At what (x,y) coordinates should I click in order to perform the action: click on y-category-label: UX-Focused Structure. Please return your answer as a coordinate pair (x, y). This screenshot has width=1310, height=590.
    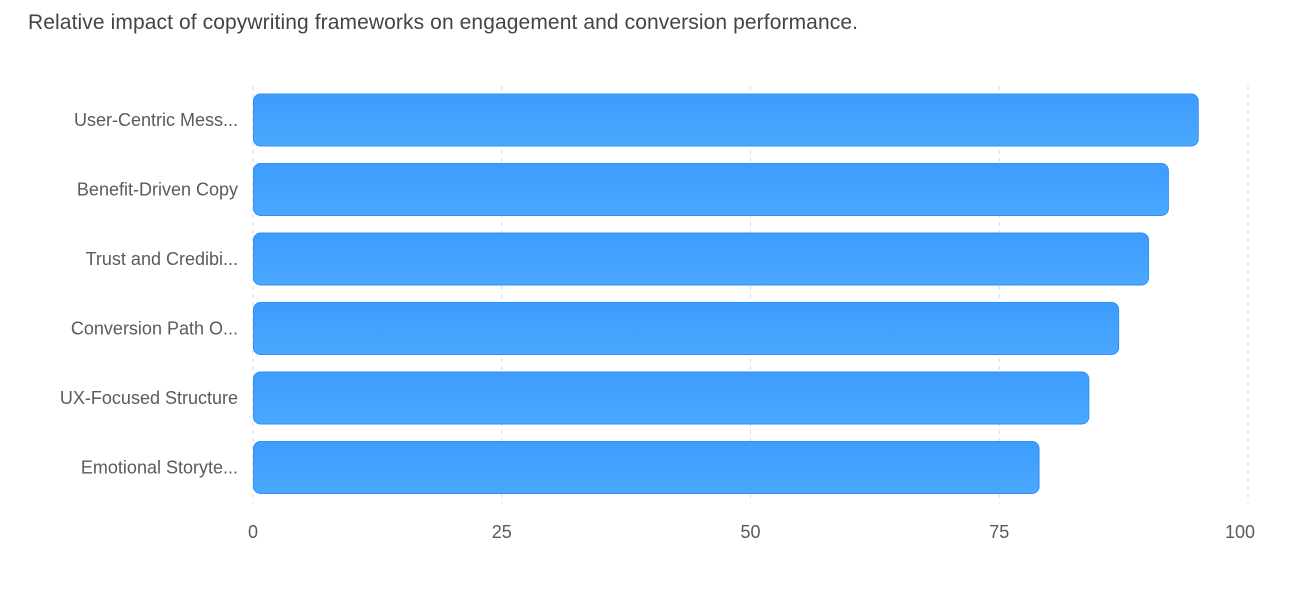
    Looking at the image, I should click on (149, 398).